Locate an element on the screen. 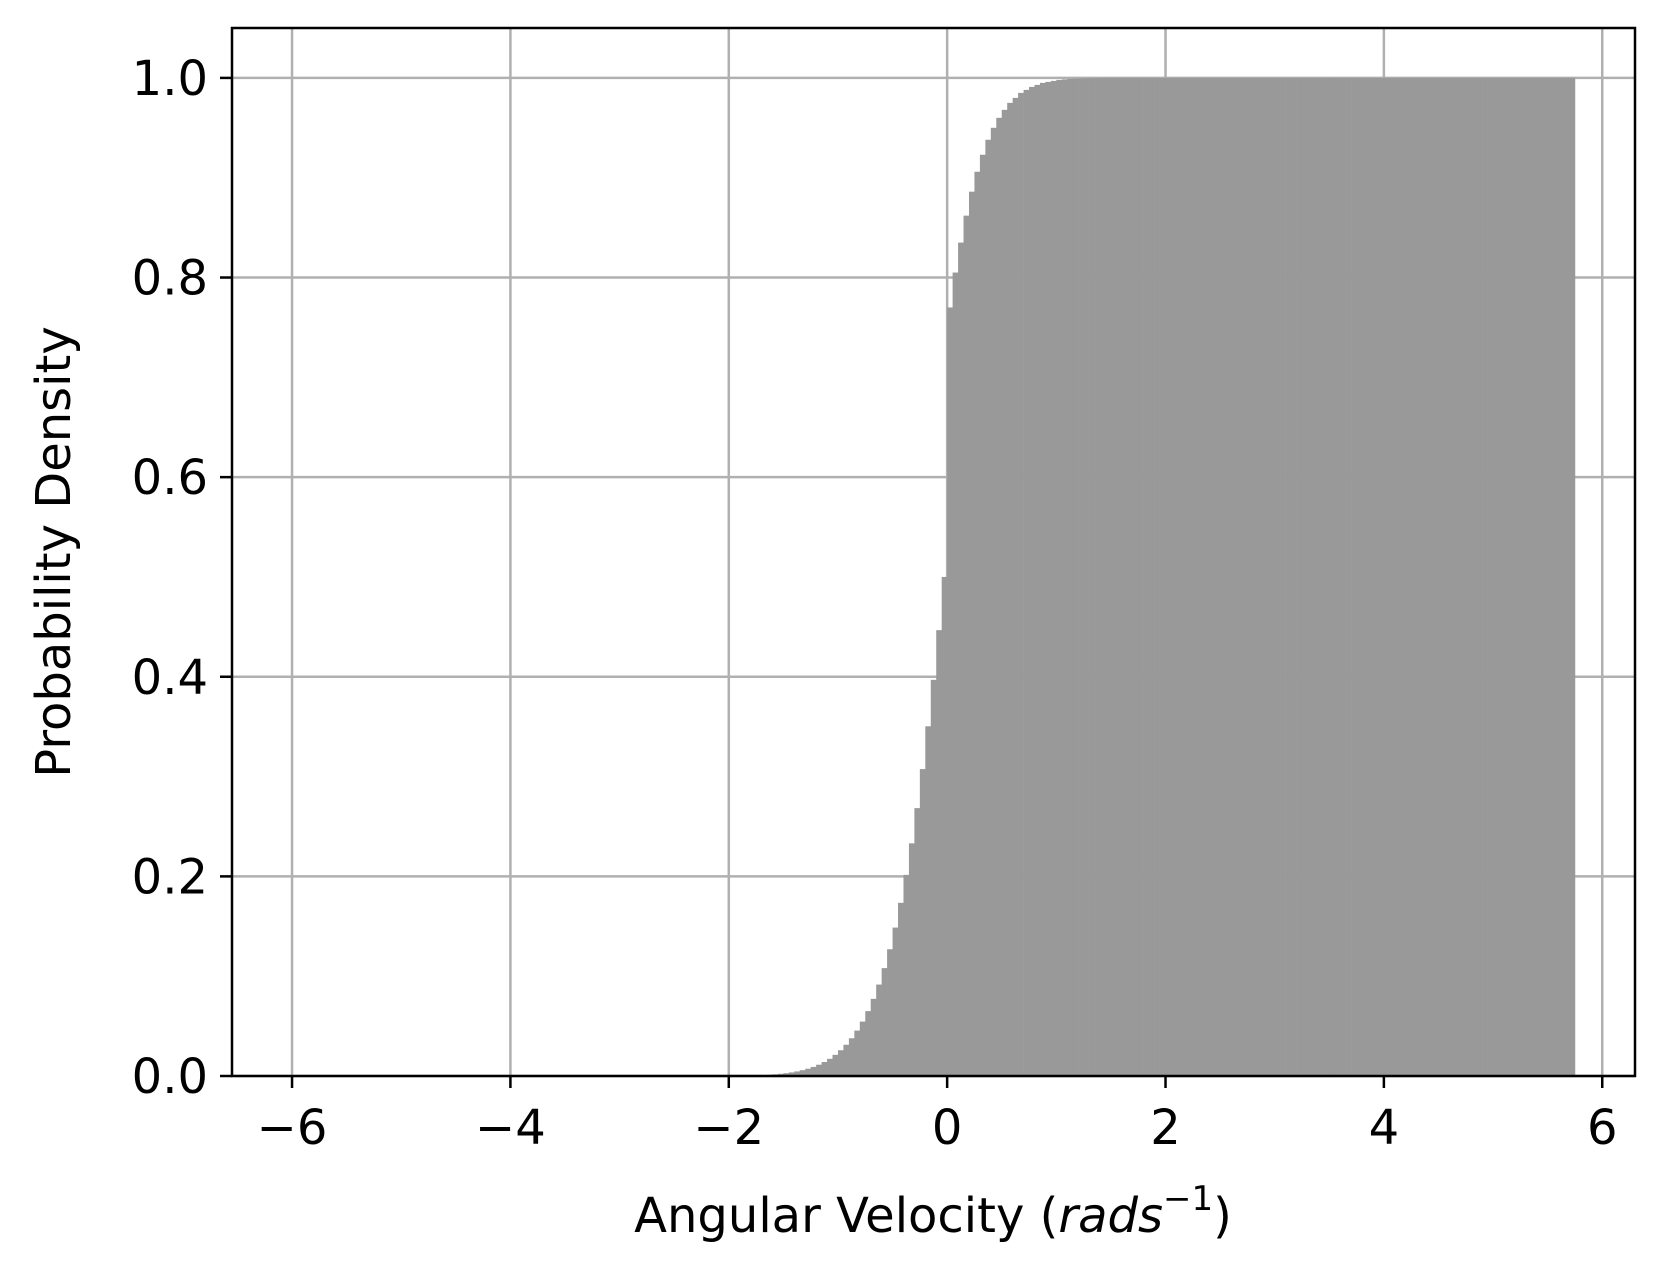 The width and height of the screenshot is (1663, 1285). y-tick-label: 1.0 is located at coordinates (170, 79).